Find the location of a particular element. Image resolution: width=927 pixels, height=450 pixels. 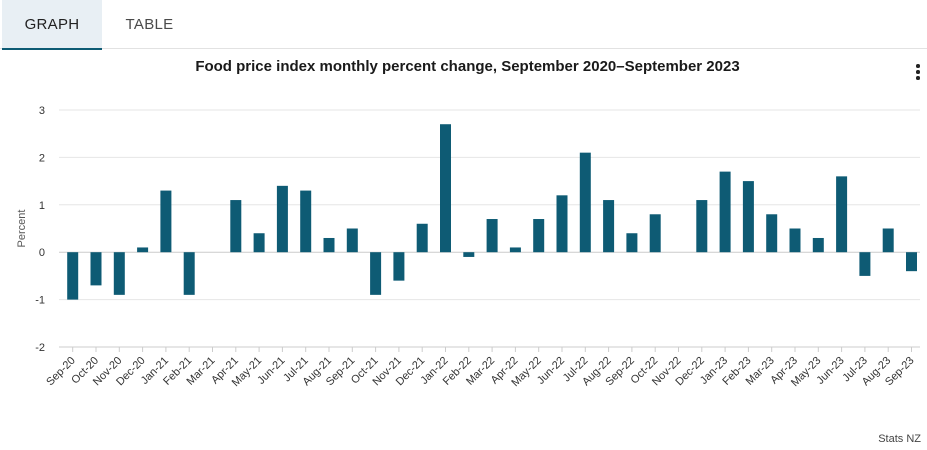

y-tick-label: 2 is located at coordinates (42, 158).